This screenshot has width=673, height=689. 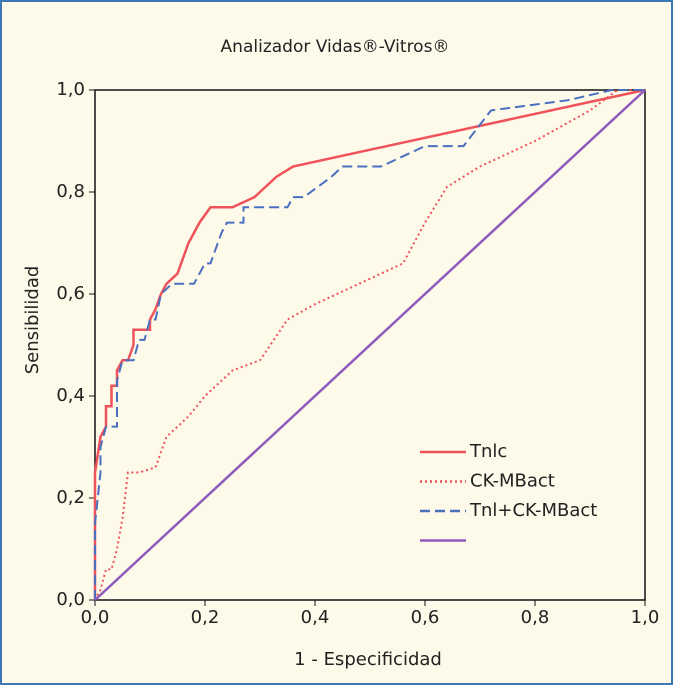 I want to click on y-tick-label: 0,0, so click(x=70, y=599).